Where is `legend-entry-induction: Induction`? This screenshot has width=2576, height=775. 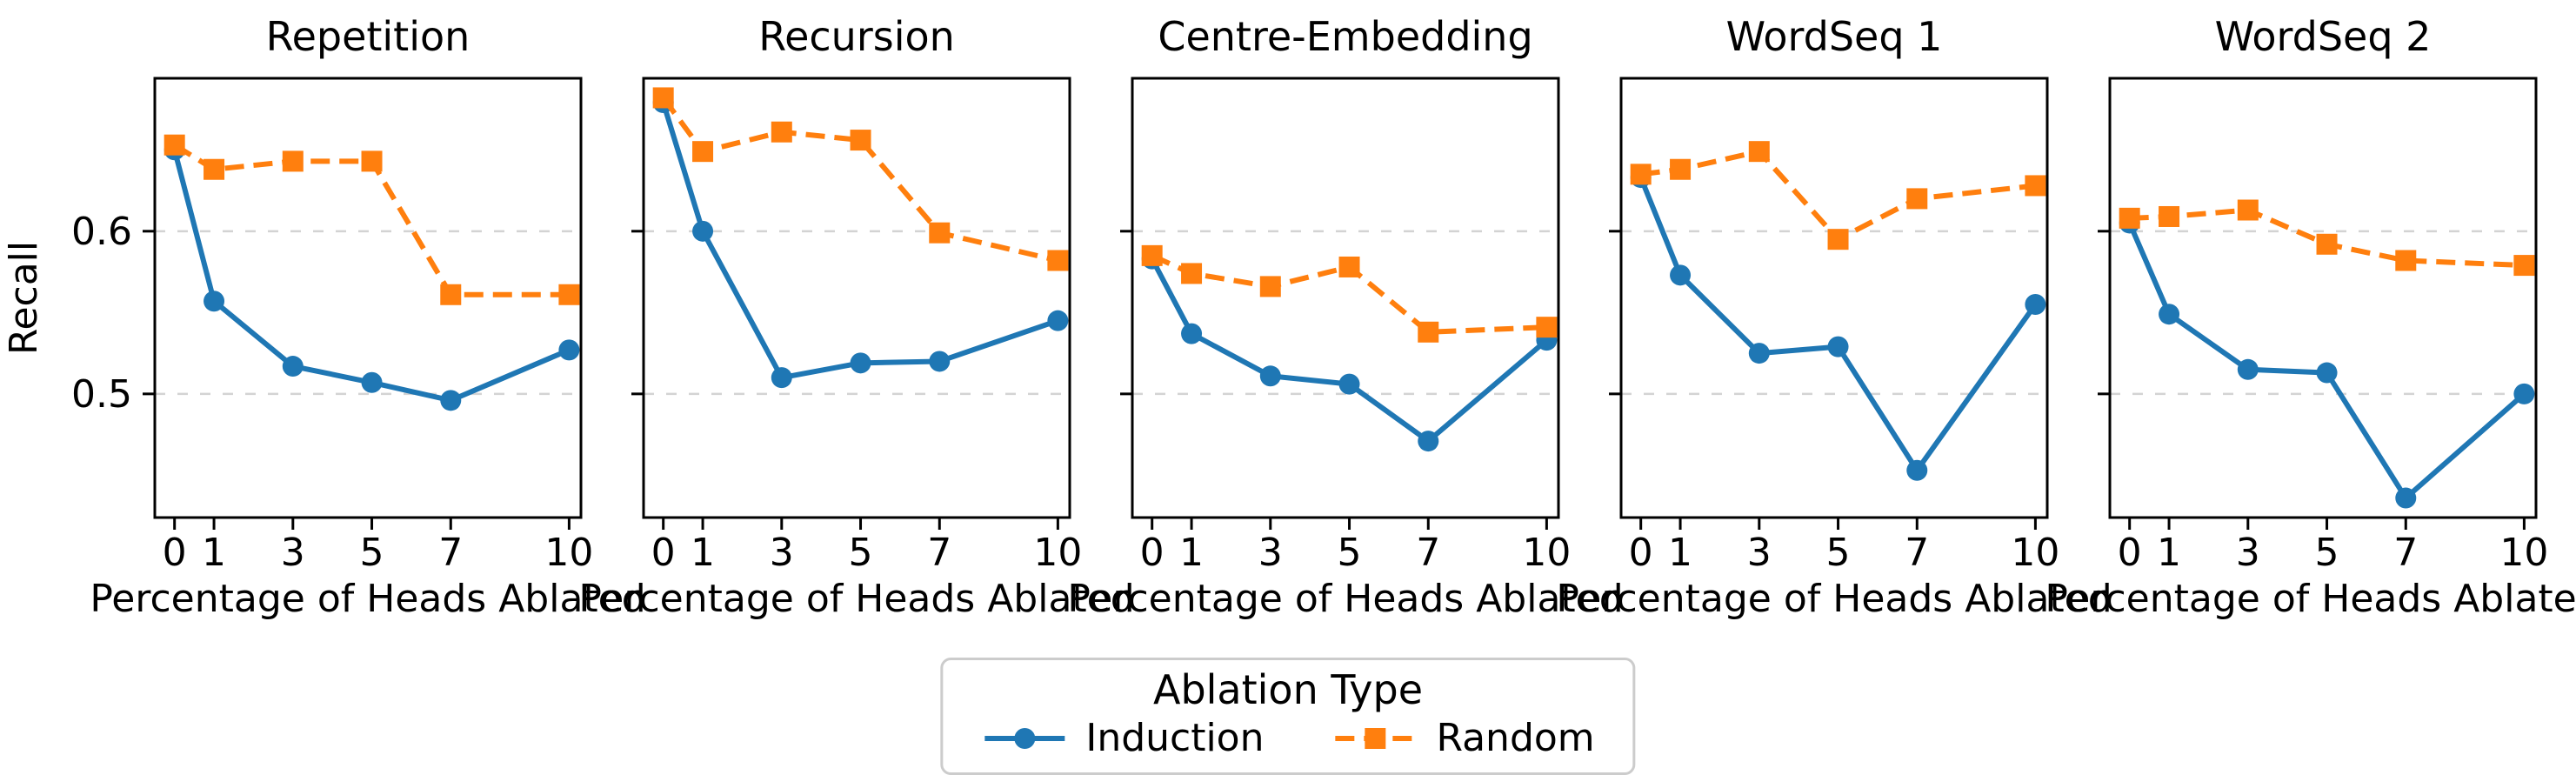 legend-entry-induction: Induction is located at coordinates (1122, 738).